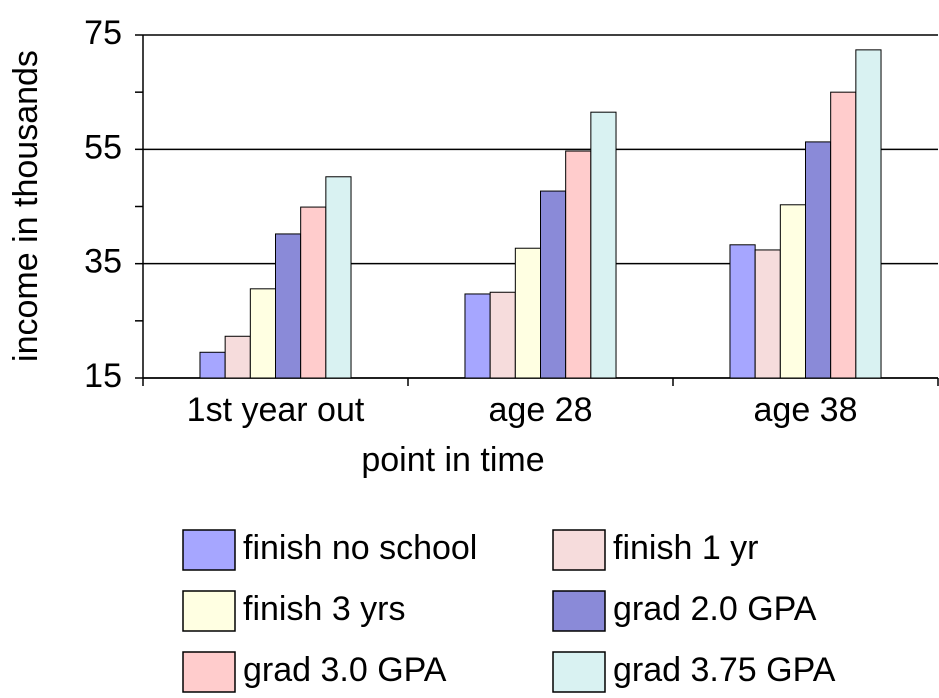 The image size is (939, 698). I want to click on y-tick-label: 75, so click(103, 33).